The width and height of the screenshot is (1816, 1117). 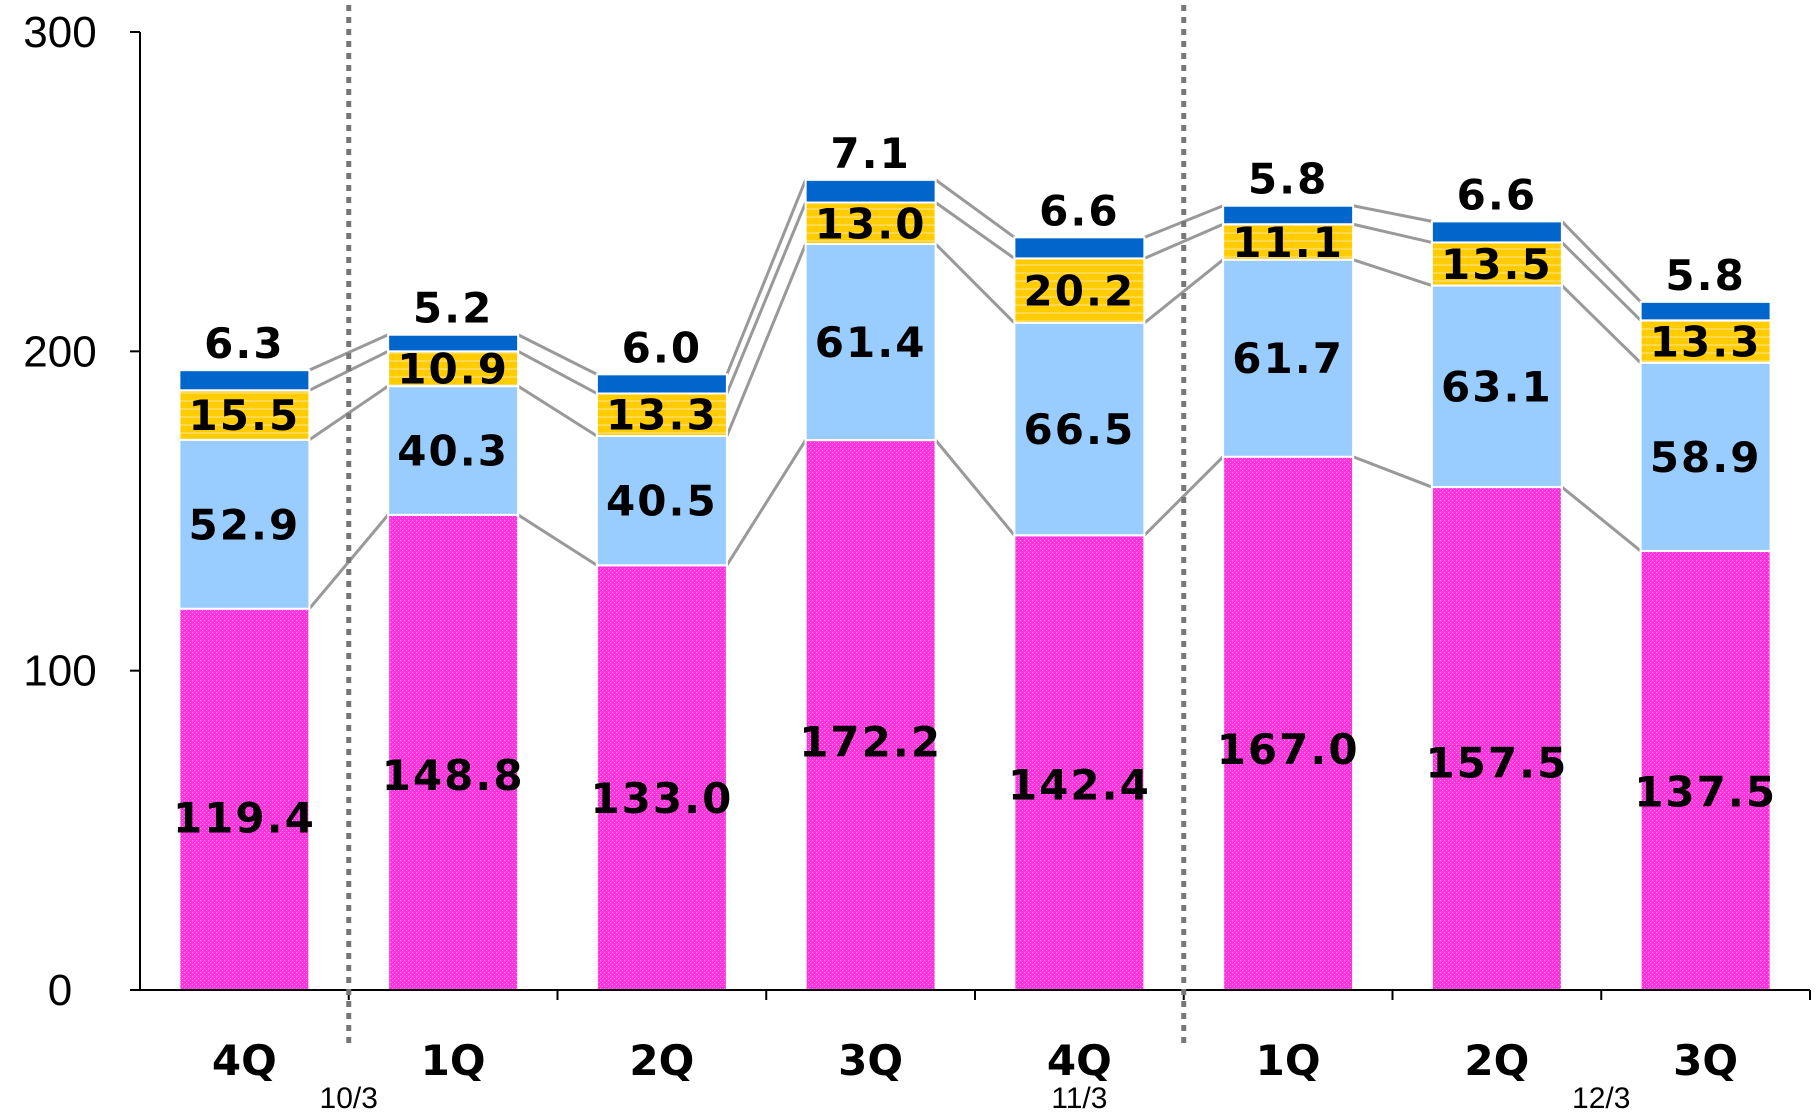 I want to click on data-label: 142.4, so click(x=1079, y=784).